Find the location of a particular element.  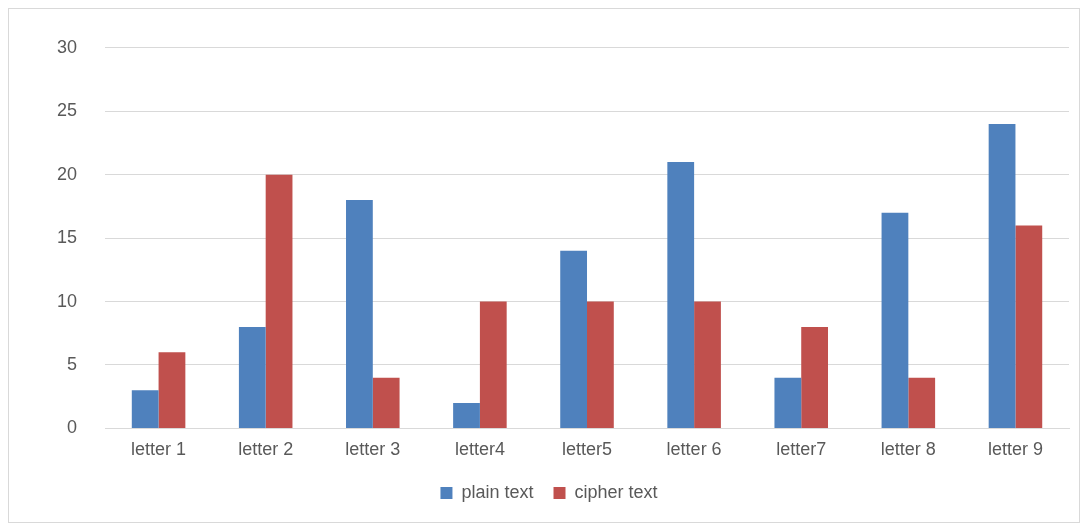

legend-label: cipher text is located at coordinates (616, 491).